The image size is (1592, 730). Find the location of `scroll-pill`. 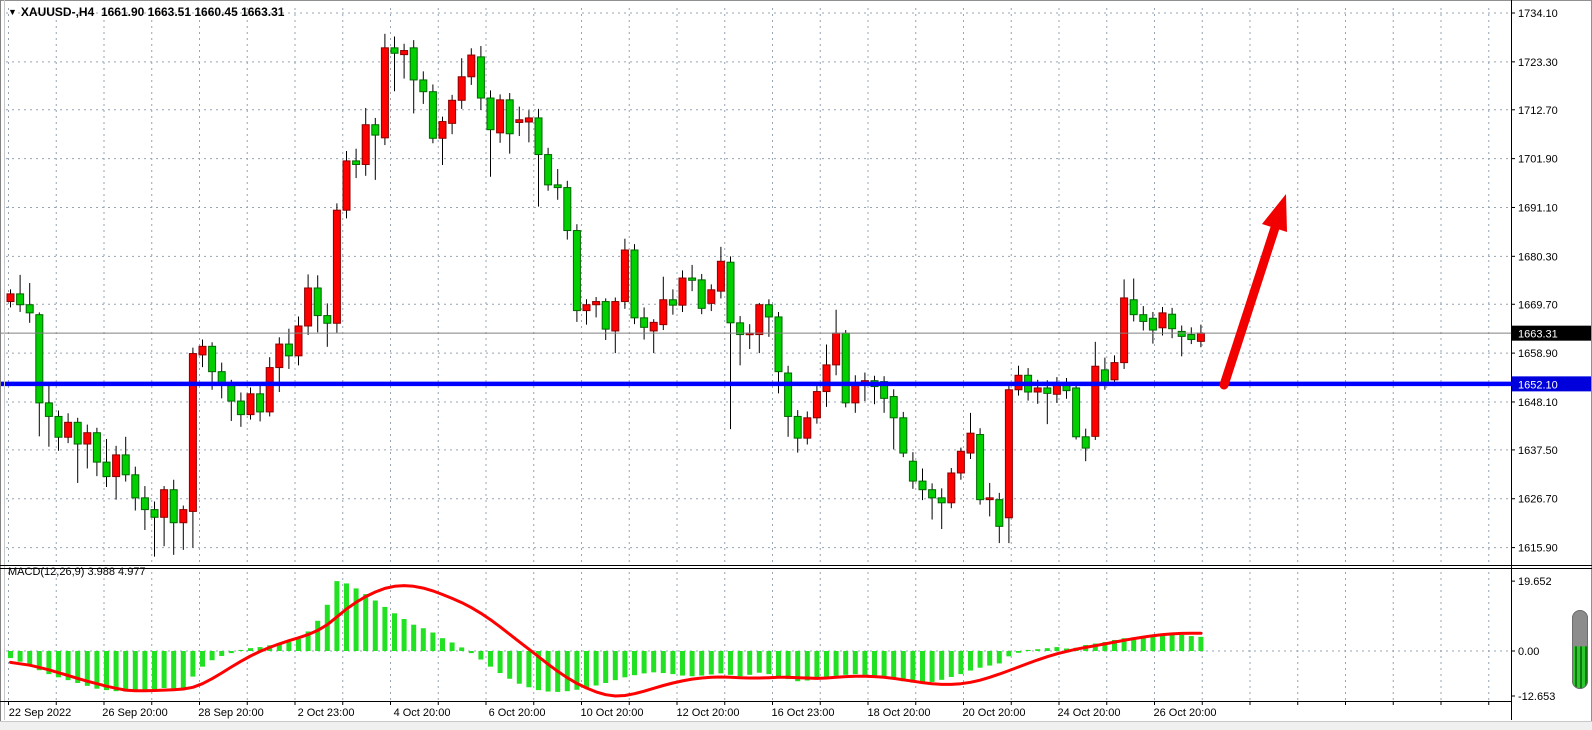

scroll-pill is located at coordinates (1580, 649).